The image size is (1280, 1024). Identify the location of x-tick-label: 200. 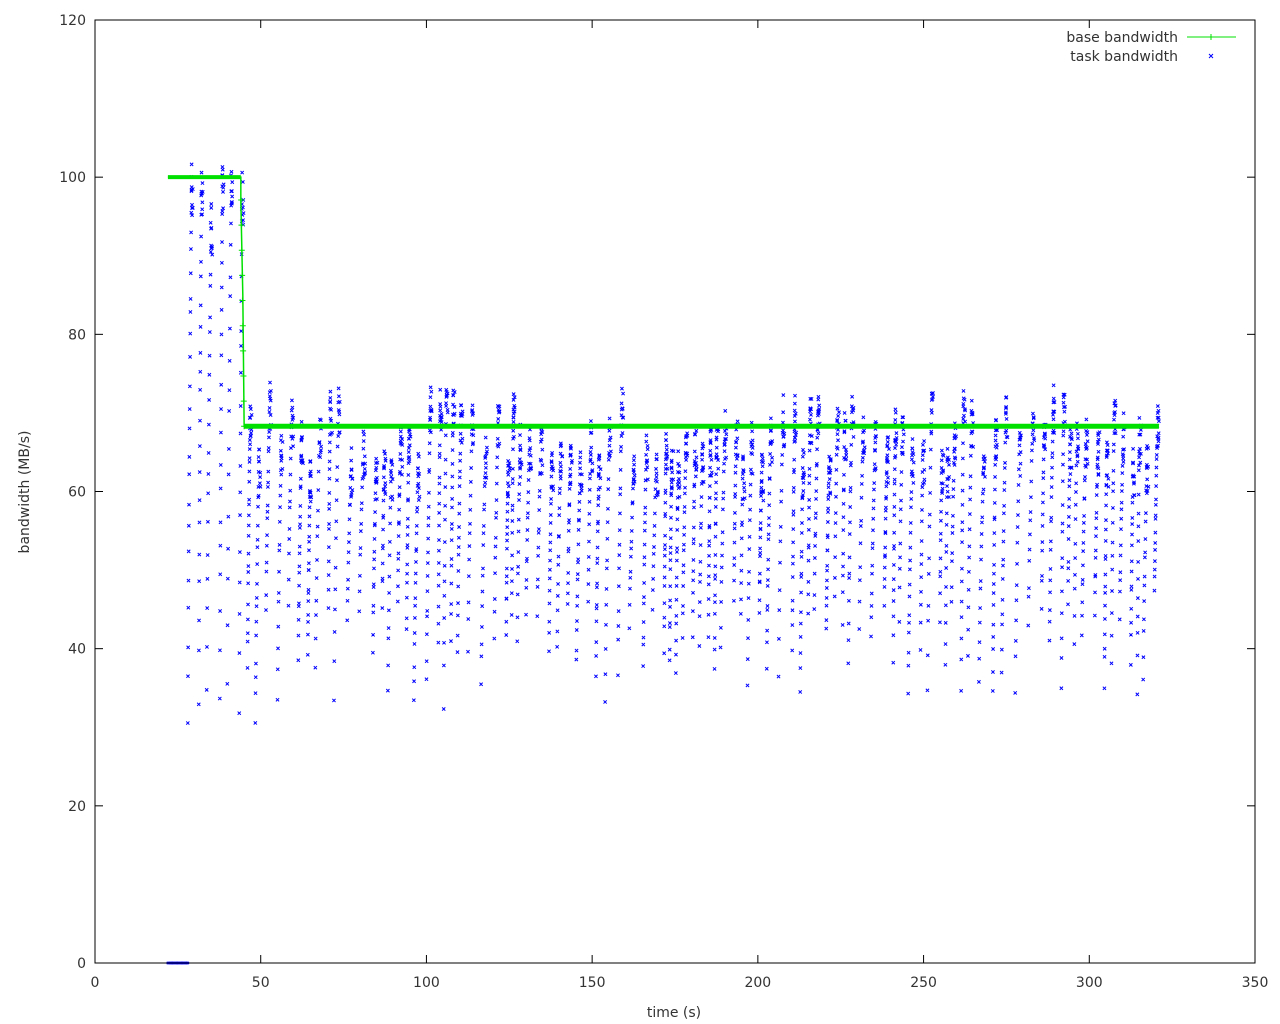
(757, 983).